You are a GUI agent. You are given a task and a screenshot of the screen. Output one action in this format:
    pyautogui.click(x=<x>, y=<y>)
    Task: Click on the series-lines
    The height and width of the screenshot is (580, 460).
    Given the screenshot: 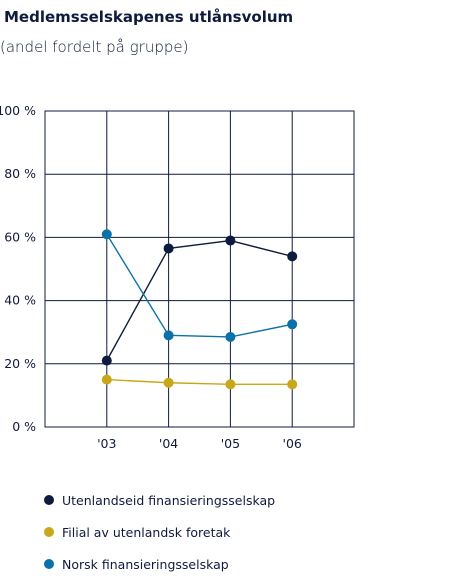 What is the action you would take?
    pyautogui.click(x=199, y=309)
    